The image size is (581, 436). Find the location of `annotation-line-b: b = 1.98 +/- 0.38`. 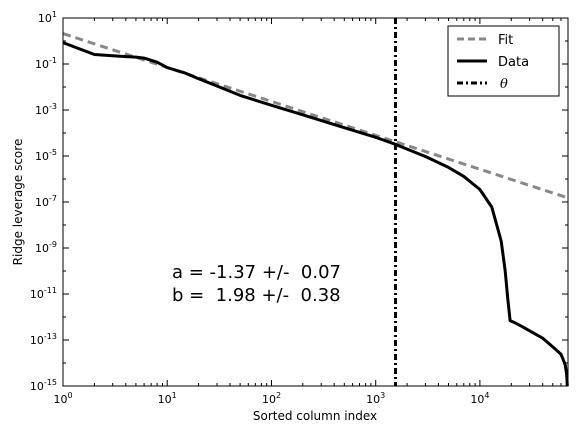

annotation-line-b: b = 1.98 +/- 0.38 is located at coordinates (256, 295).